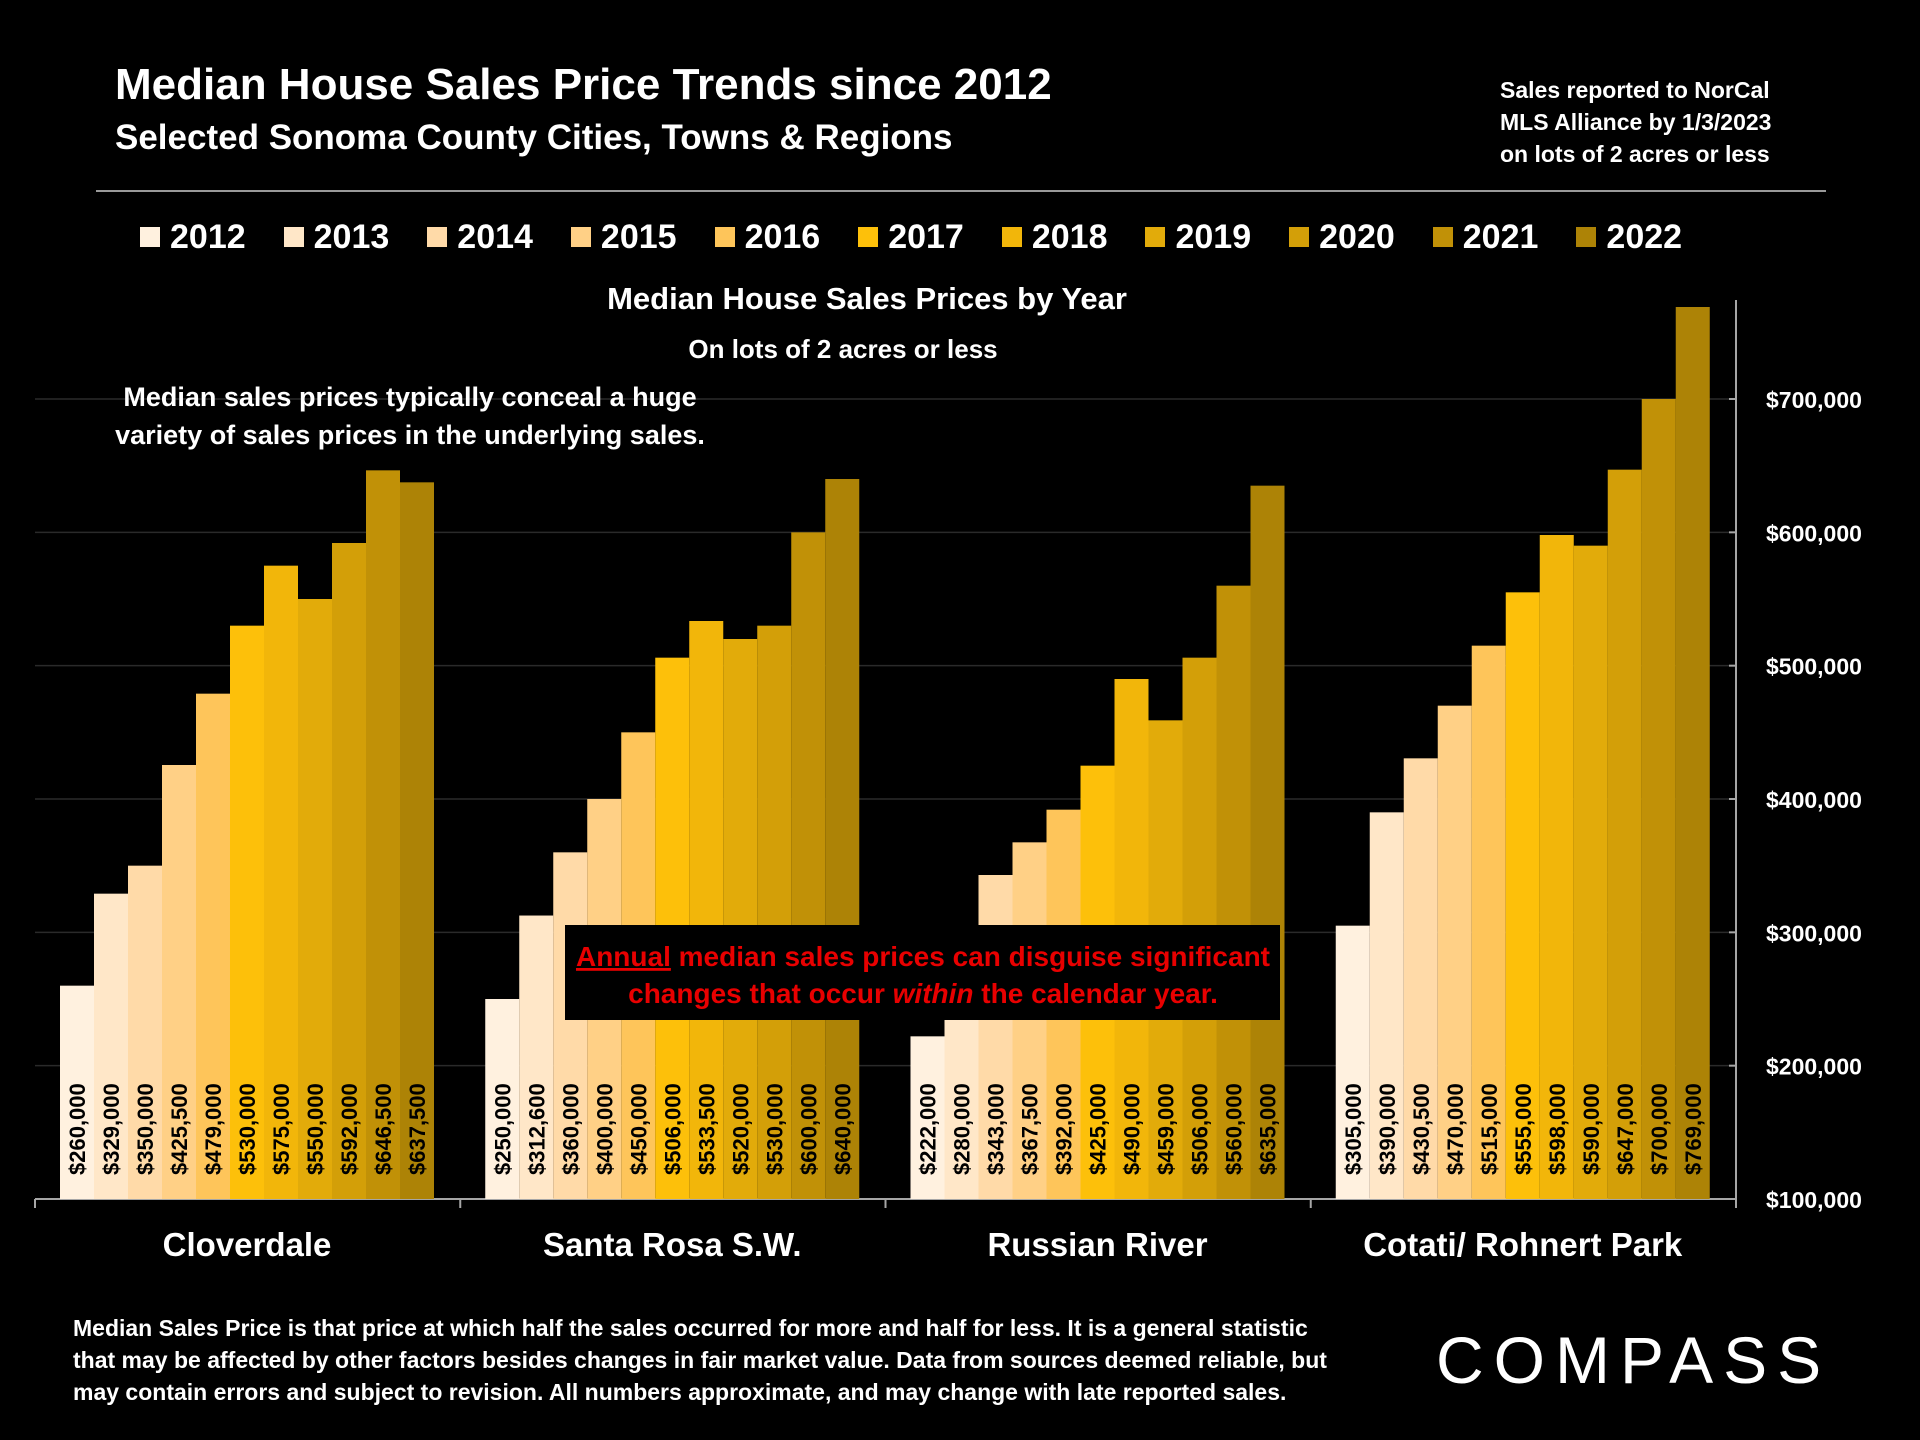 The image size is (1920, 1440). What do you see at coordinates (867, 298) in the screenshot?
I see `chart-title: Median House Sales Prices by Year` at bounding box center [867, 298].